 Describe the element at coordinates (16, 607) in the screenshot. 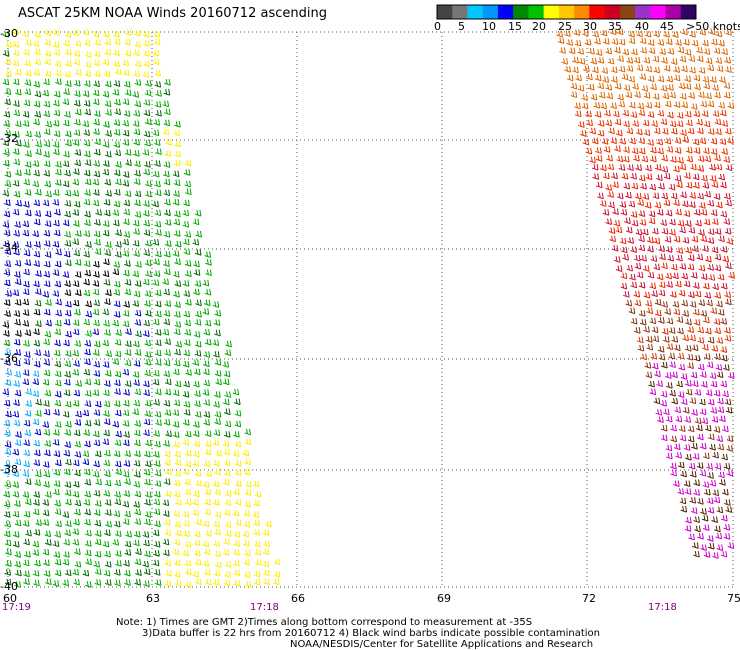

I see `time-label-left: 17:19` at that location.